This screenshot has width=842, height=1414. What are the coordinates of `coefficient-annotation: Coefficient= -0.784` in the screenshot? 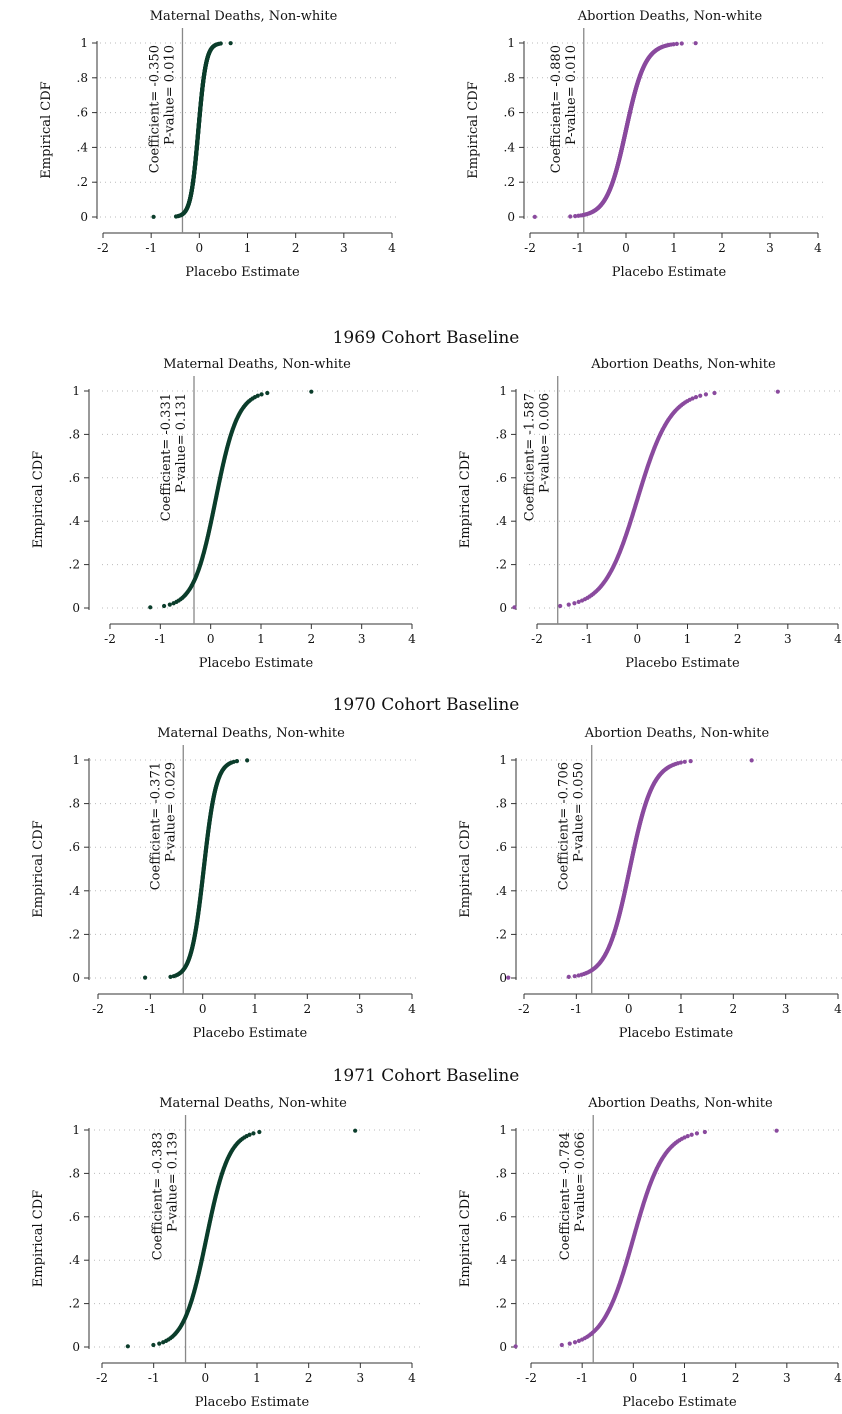 It's located at (565, 1196).